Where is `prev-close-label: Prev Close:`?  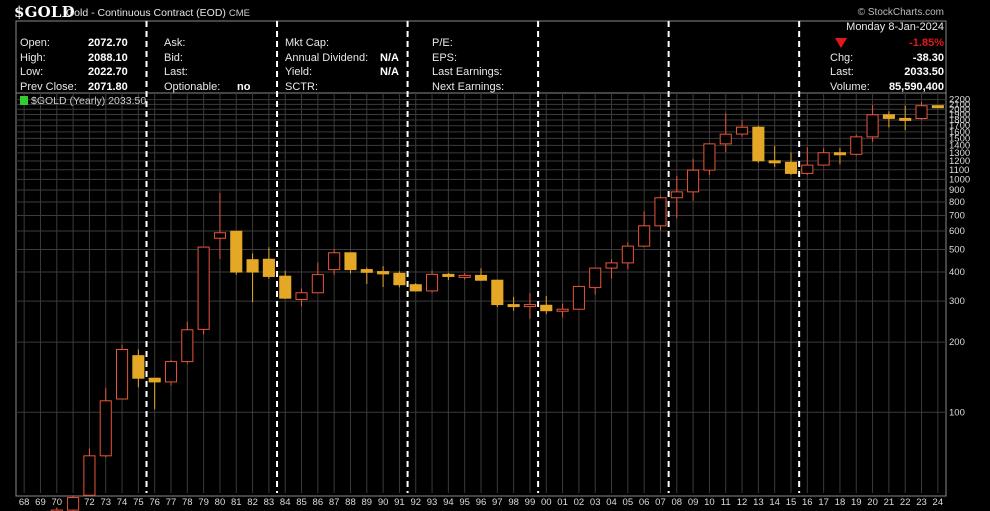
prev-close-label: Prev Close: is located at coordinates (48, 86).